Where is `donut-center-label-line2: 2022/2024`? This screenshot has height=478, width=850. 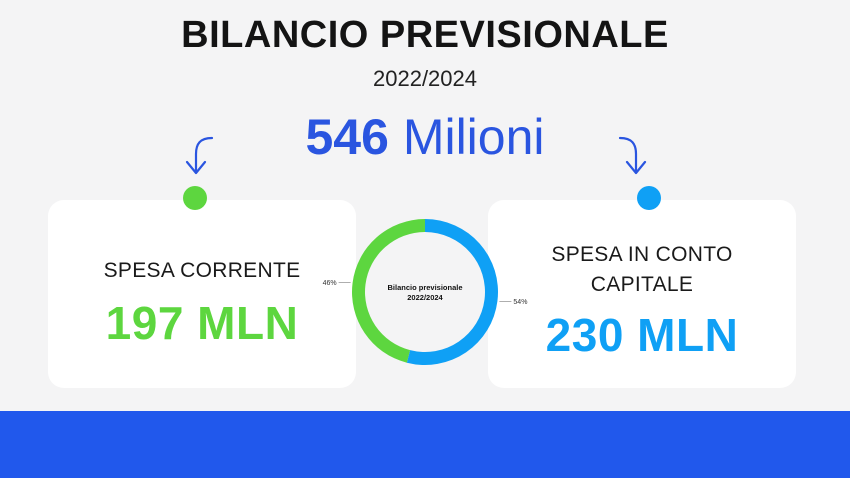 donut-center-label-line2: 2022/2024 is located at coordinates (425, 297).